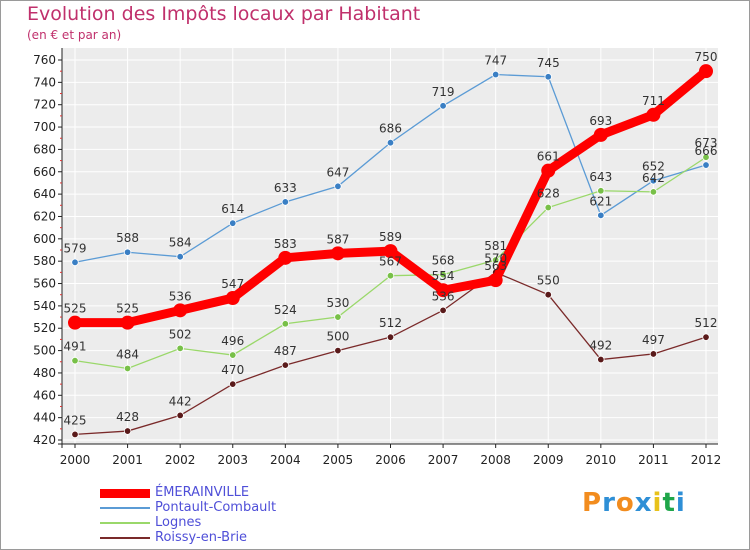  What do you see at coordinates (44, 373) in the screenshot?
I see `y-tick-label: 480` at bounding box center [44, 373].